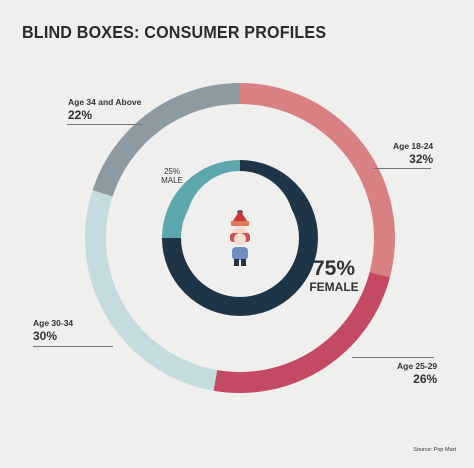 This screenshot has height=468, width=474. What do you see at coordinates (45, 336) in the screenshot?
I see `label-value: 30%` at bounding box center [45, 336].